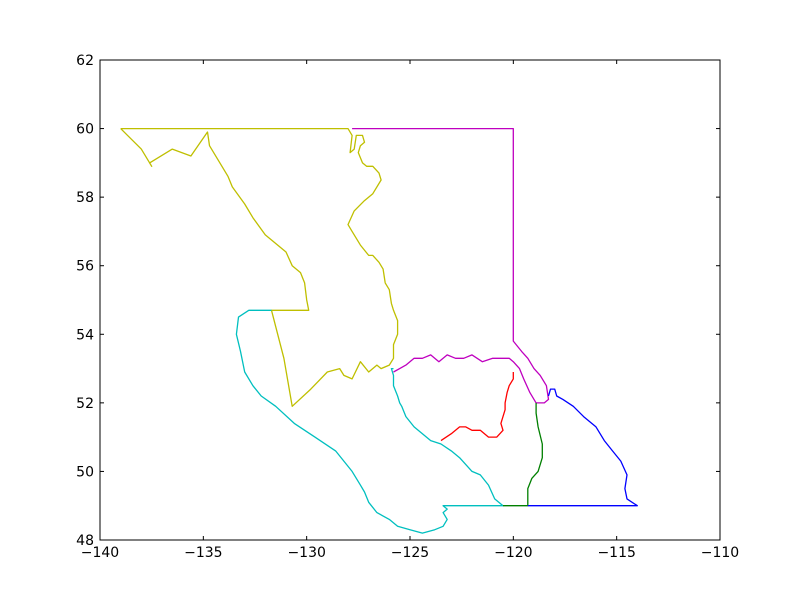  I want to click on x-tick-label: −125, so click(410, 553).